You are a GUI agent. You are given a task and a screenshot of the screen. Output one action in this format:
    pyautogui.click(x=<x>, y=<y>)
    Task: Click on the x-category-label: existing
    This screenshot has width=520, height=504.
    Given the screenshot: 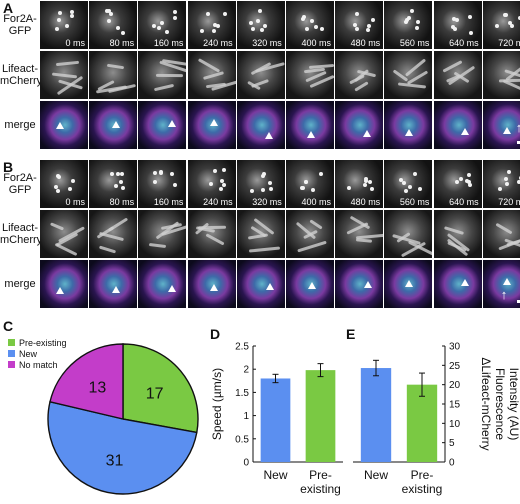 What is the action you would take?
    pyautogui.click(x=422, y=489)
    